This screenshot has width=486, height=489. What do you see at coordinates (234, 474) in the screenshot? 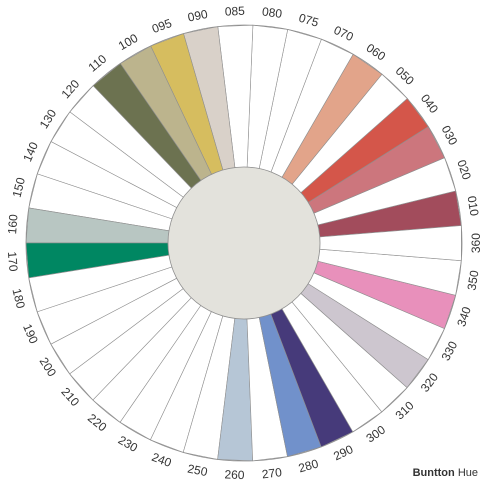
I see `hue-label-260: 260` at bounding box center [234, 474].